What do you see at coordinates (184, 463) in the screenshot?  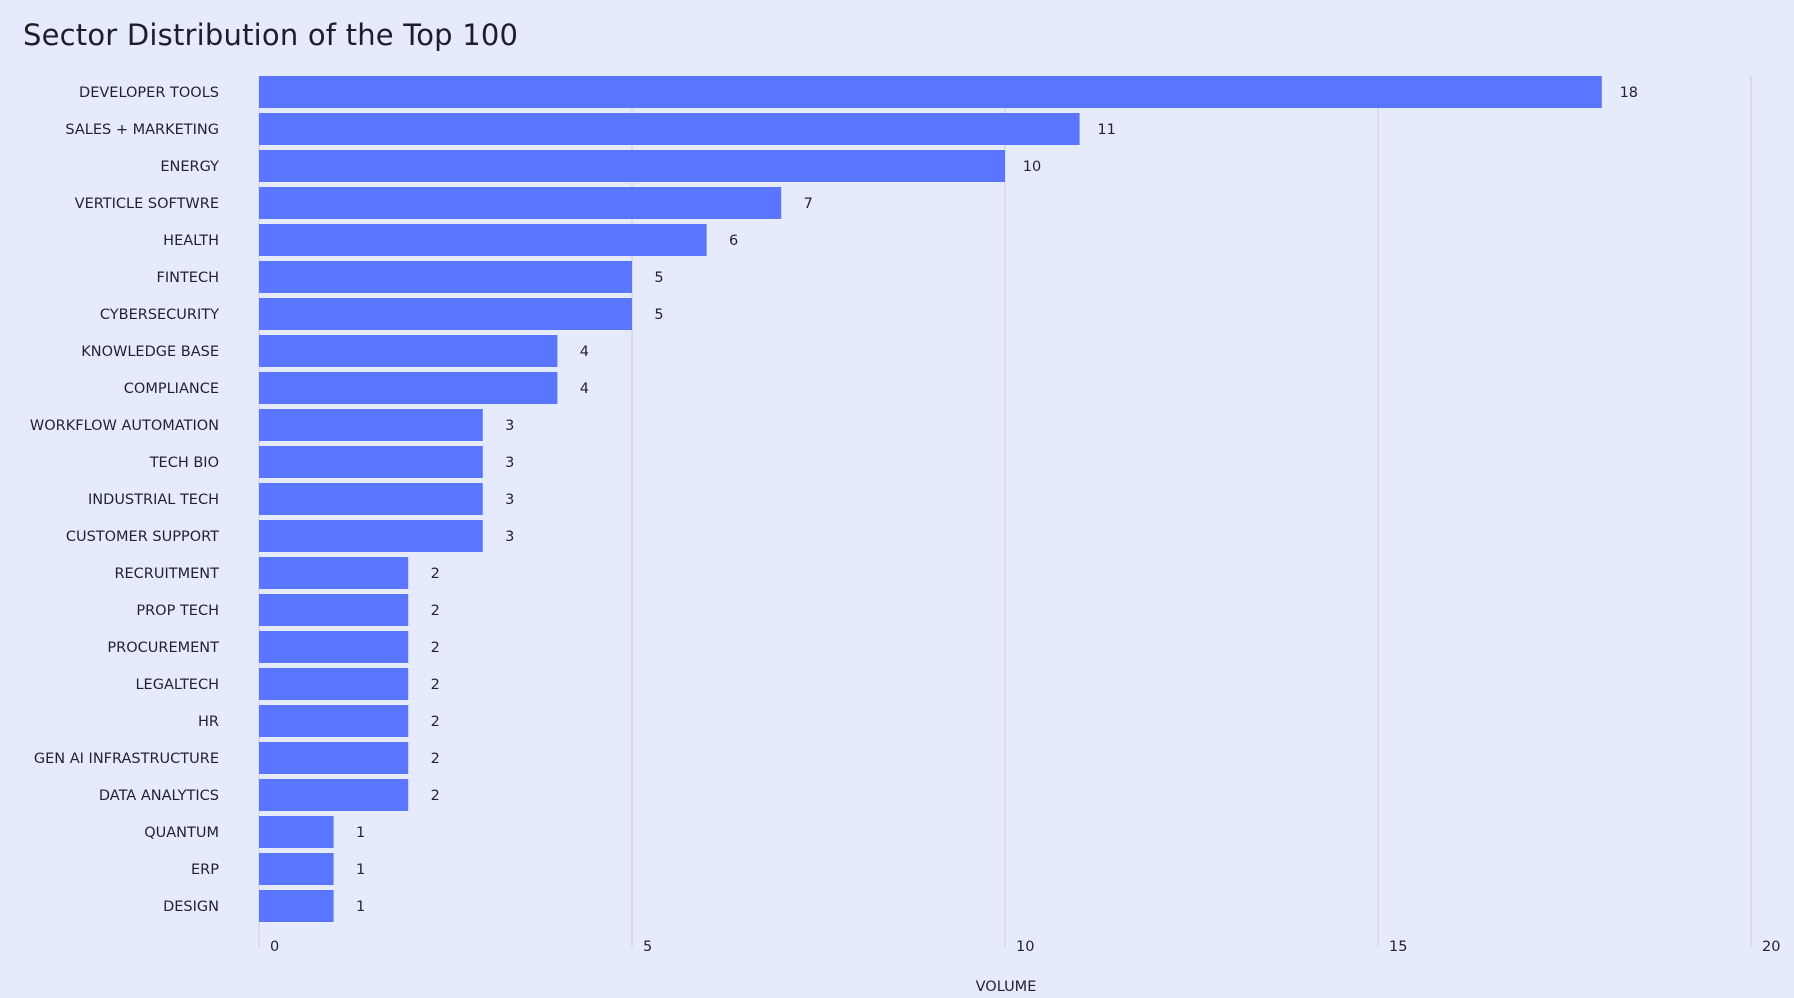 I see `category-label-tech-bio: TECH BIO` at bounding box center [184, 463].